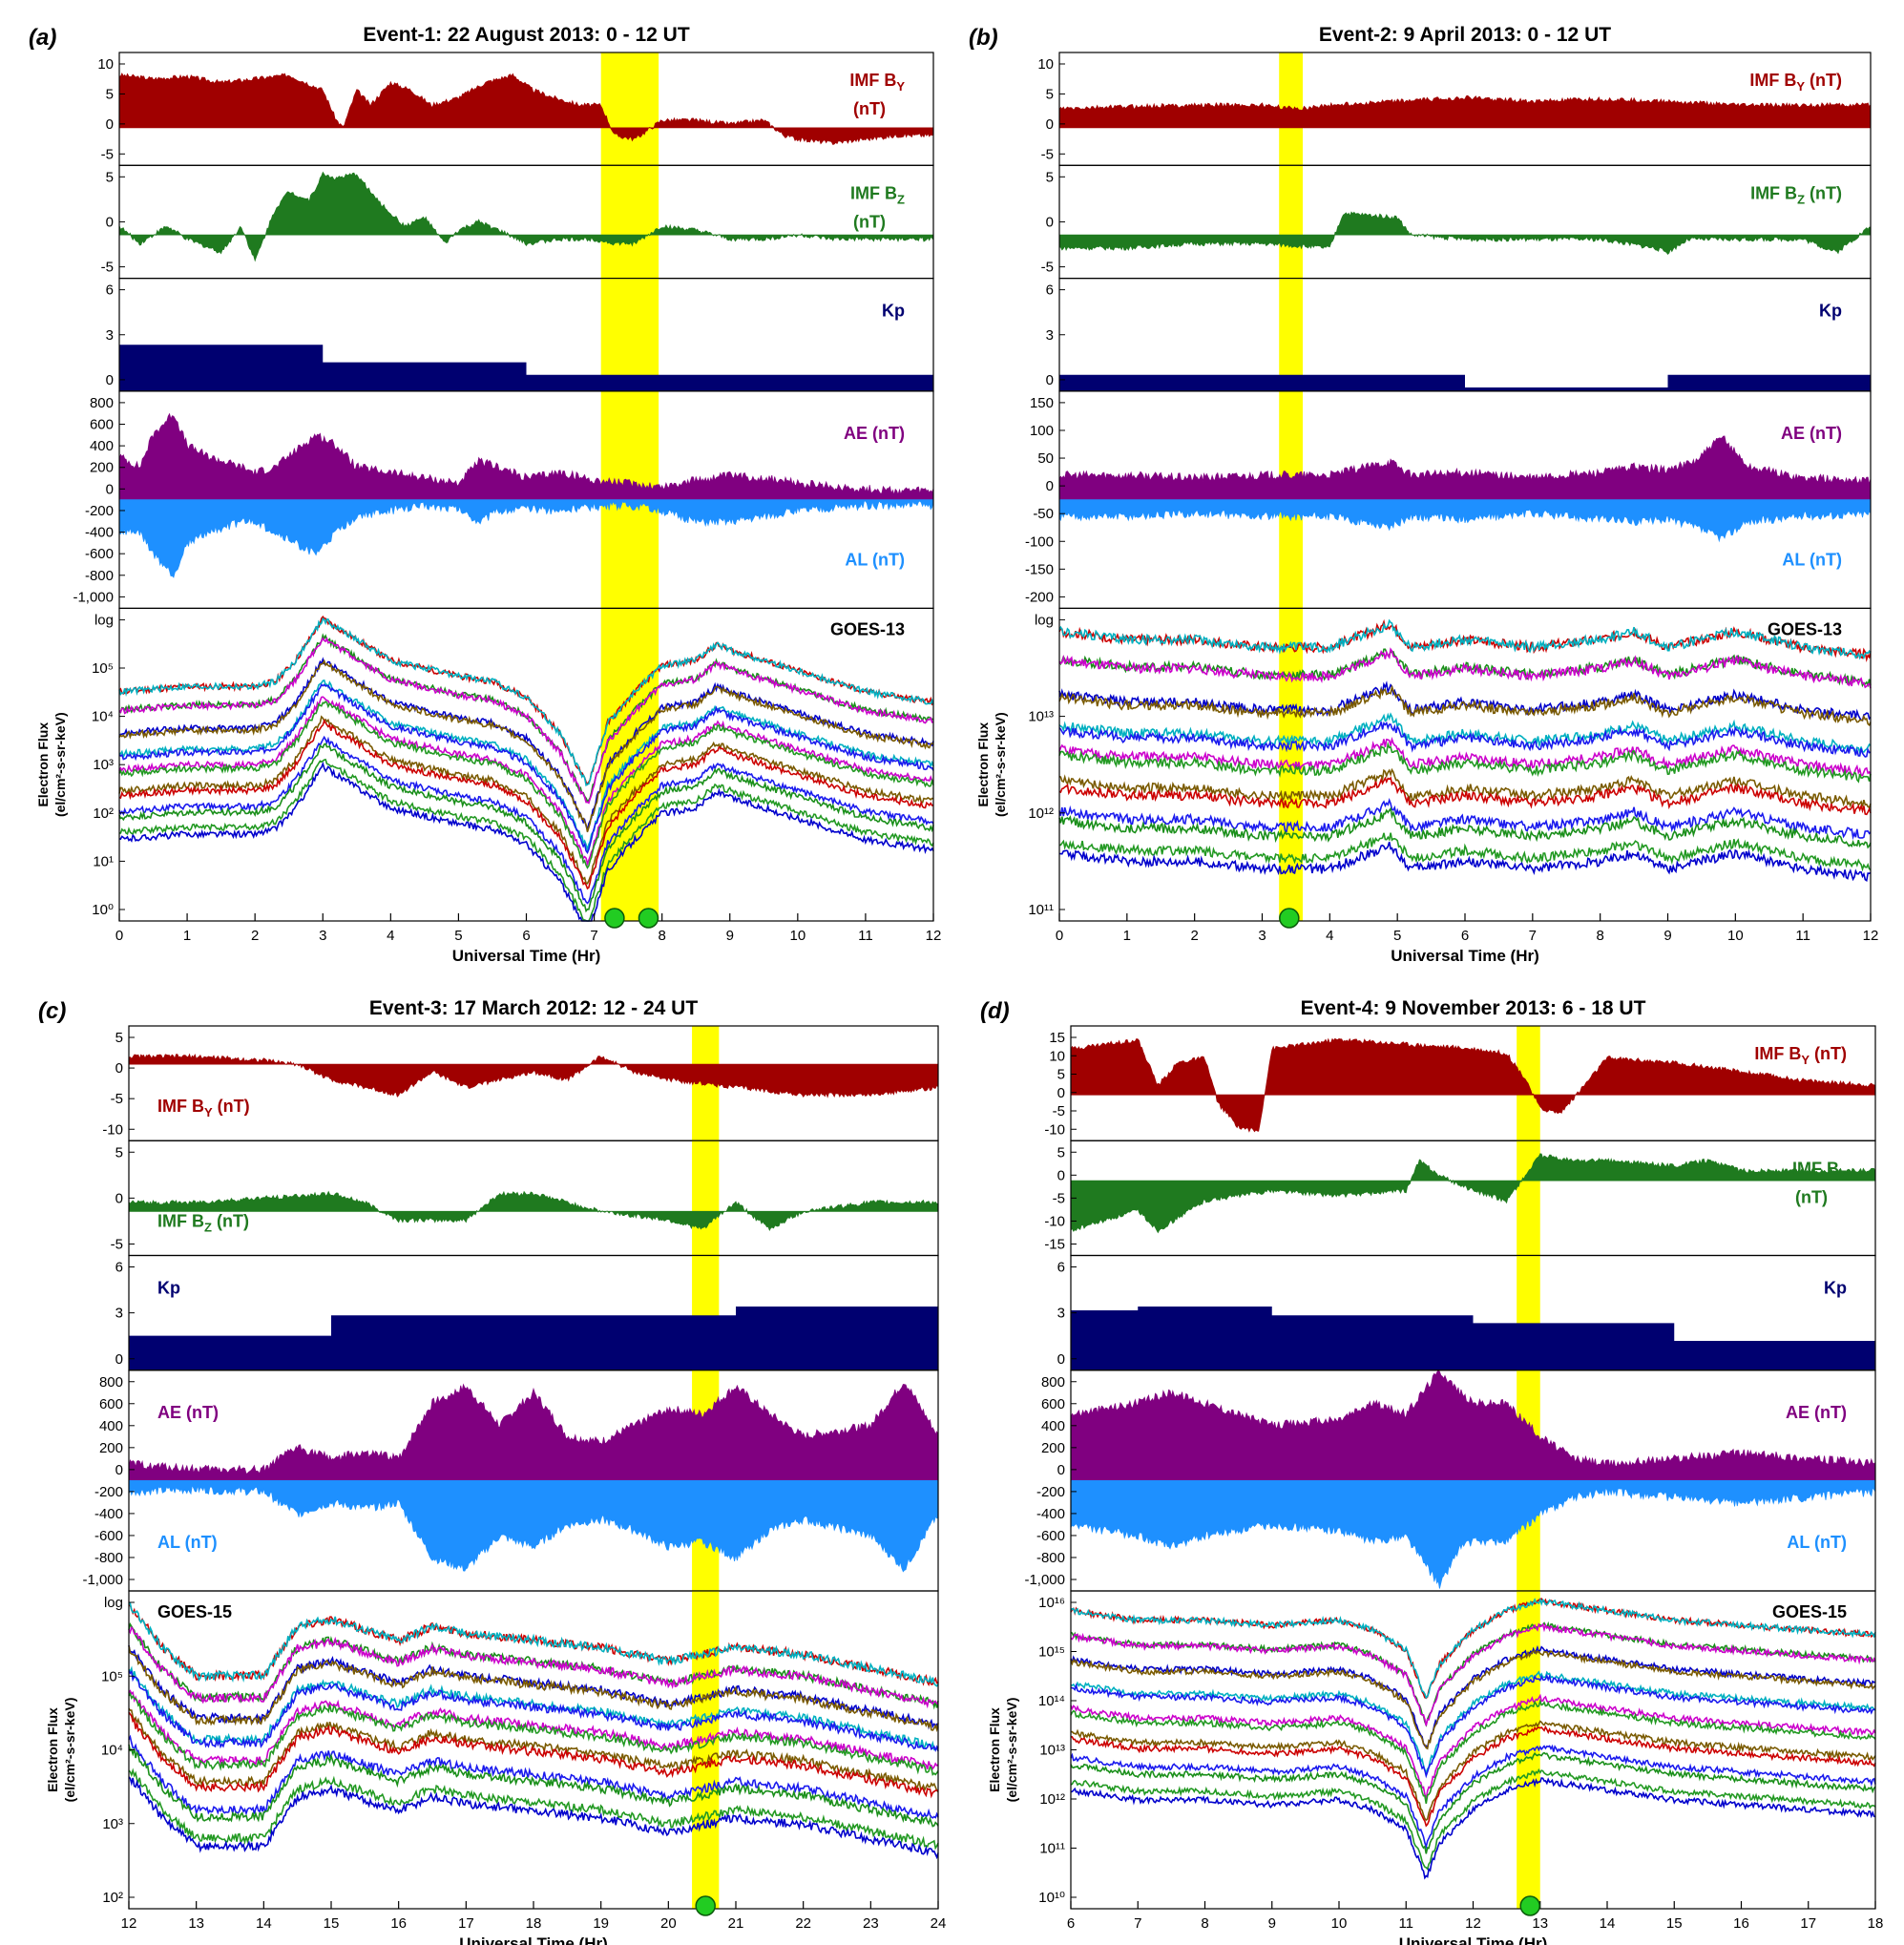 The width and height of the screenshot is (1904, 1945). Describe the element at coordinates (52, 1011) in the screenshot. I see `panel-label: (c)` at that location.